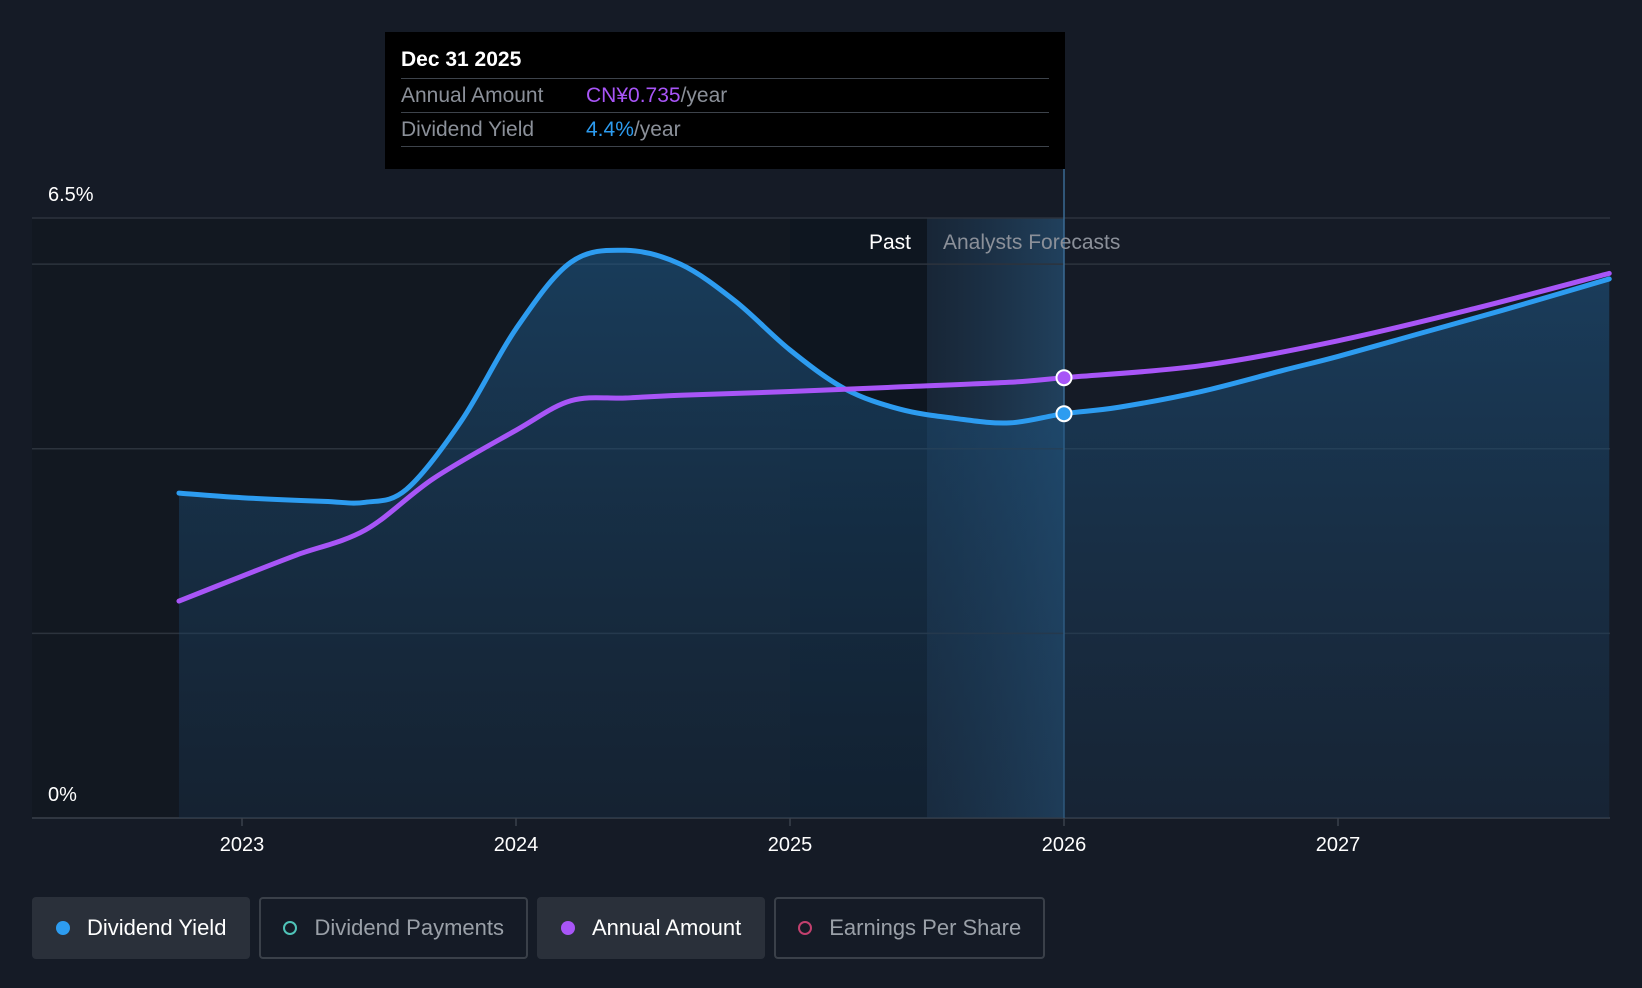 This screenshot has width=1642, height=988. What do you see at coordinates (71, 195) in the screenshot?
I see `y-tick-label-top: 6.5%` at bounding box center [71, 195].